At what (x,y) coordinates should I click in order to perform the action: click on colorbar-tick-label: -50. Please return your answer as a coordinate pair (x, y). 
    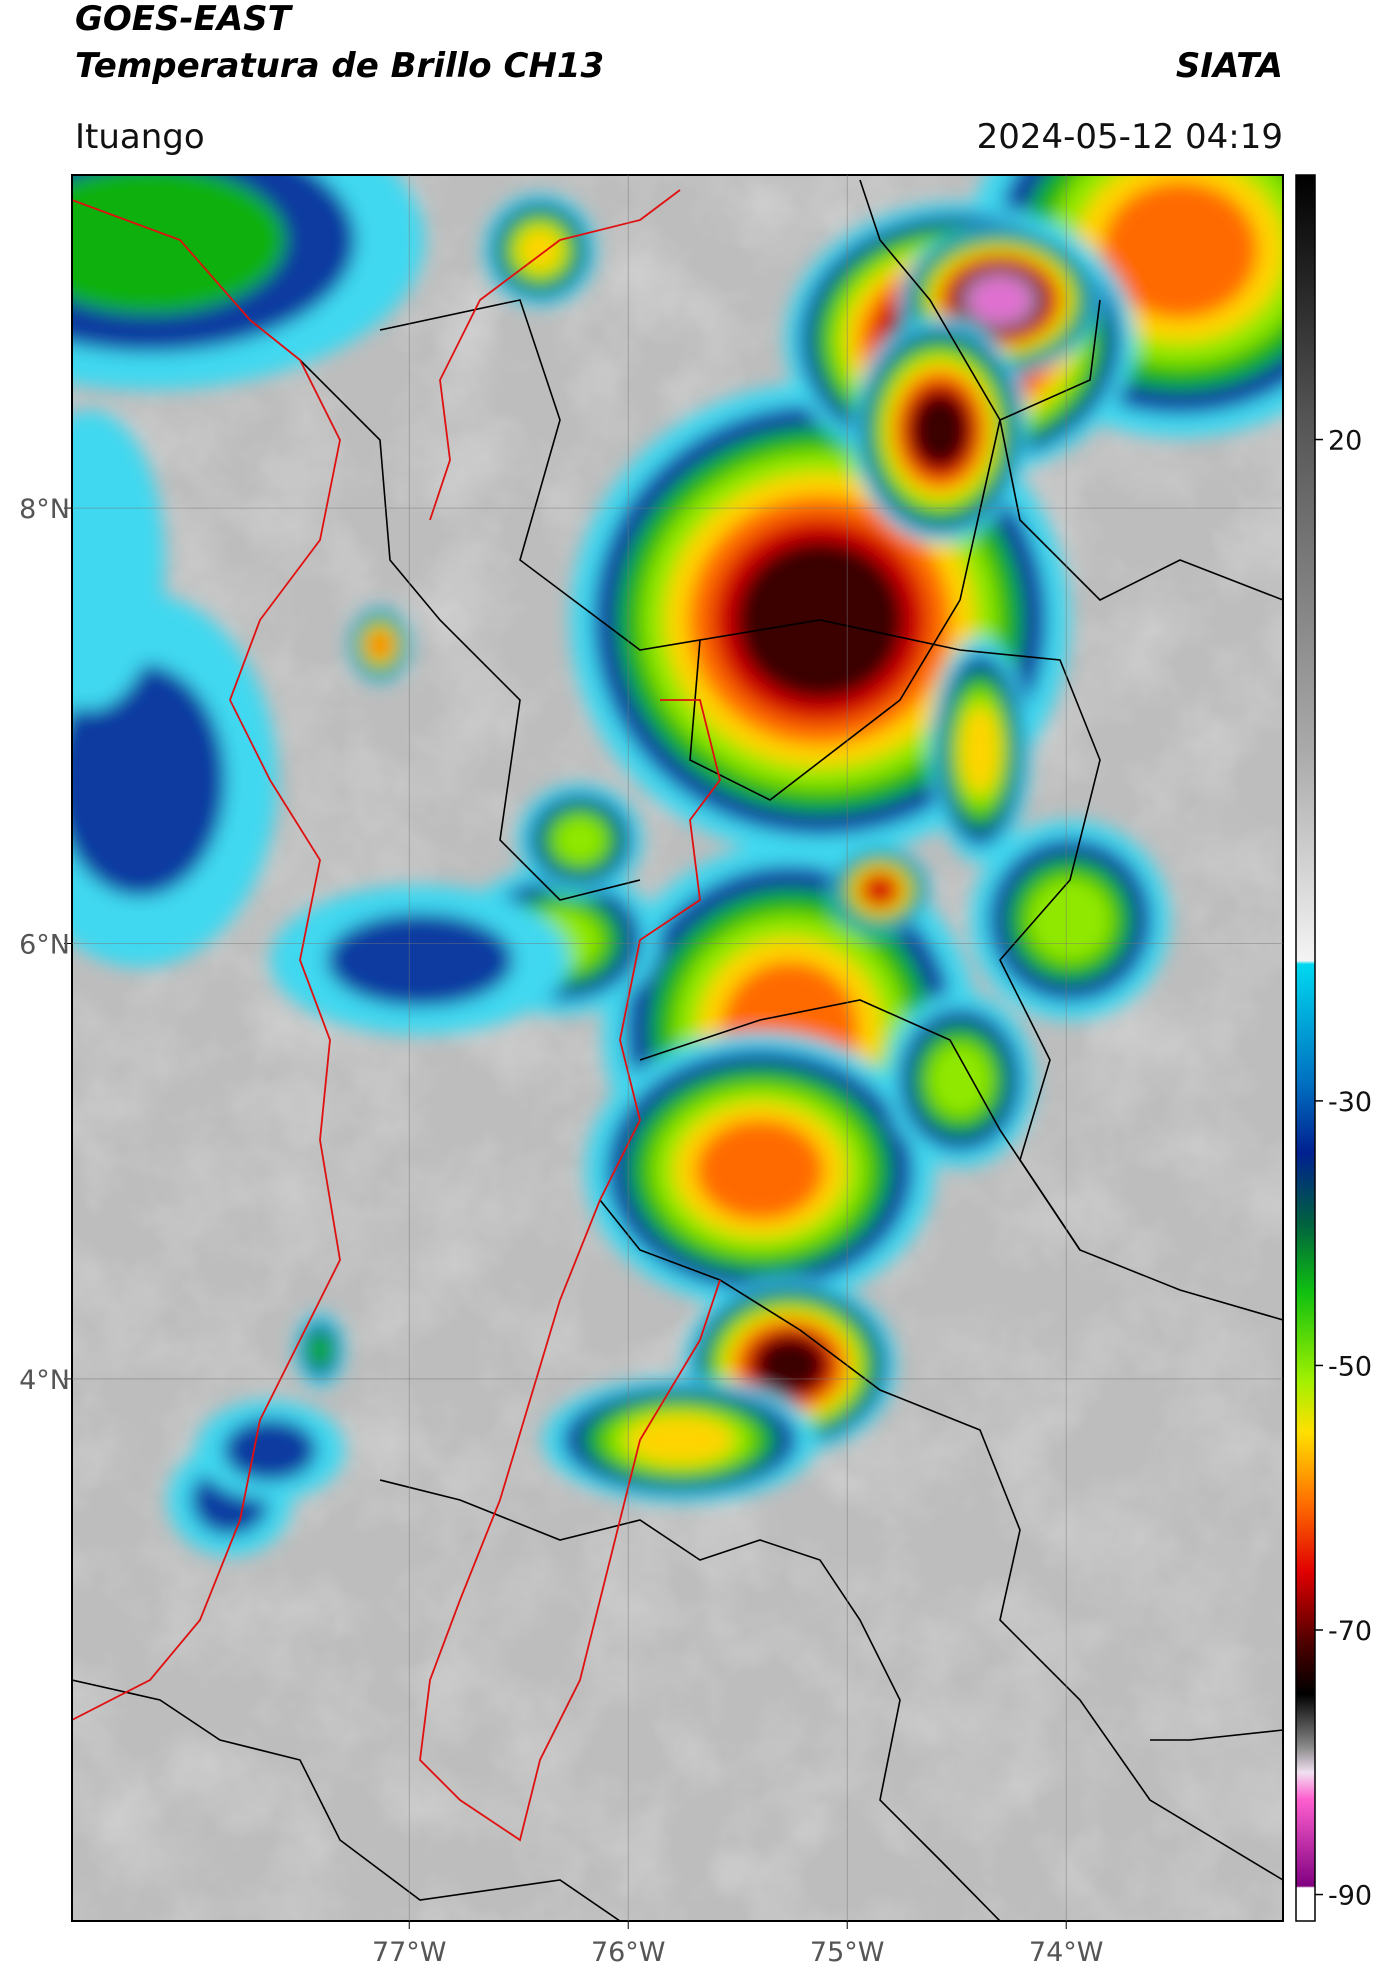
    Looking at the image, I should click on (1350, 1366).